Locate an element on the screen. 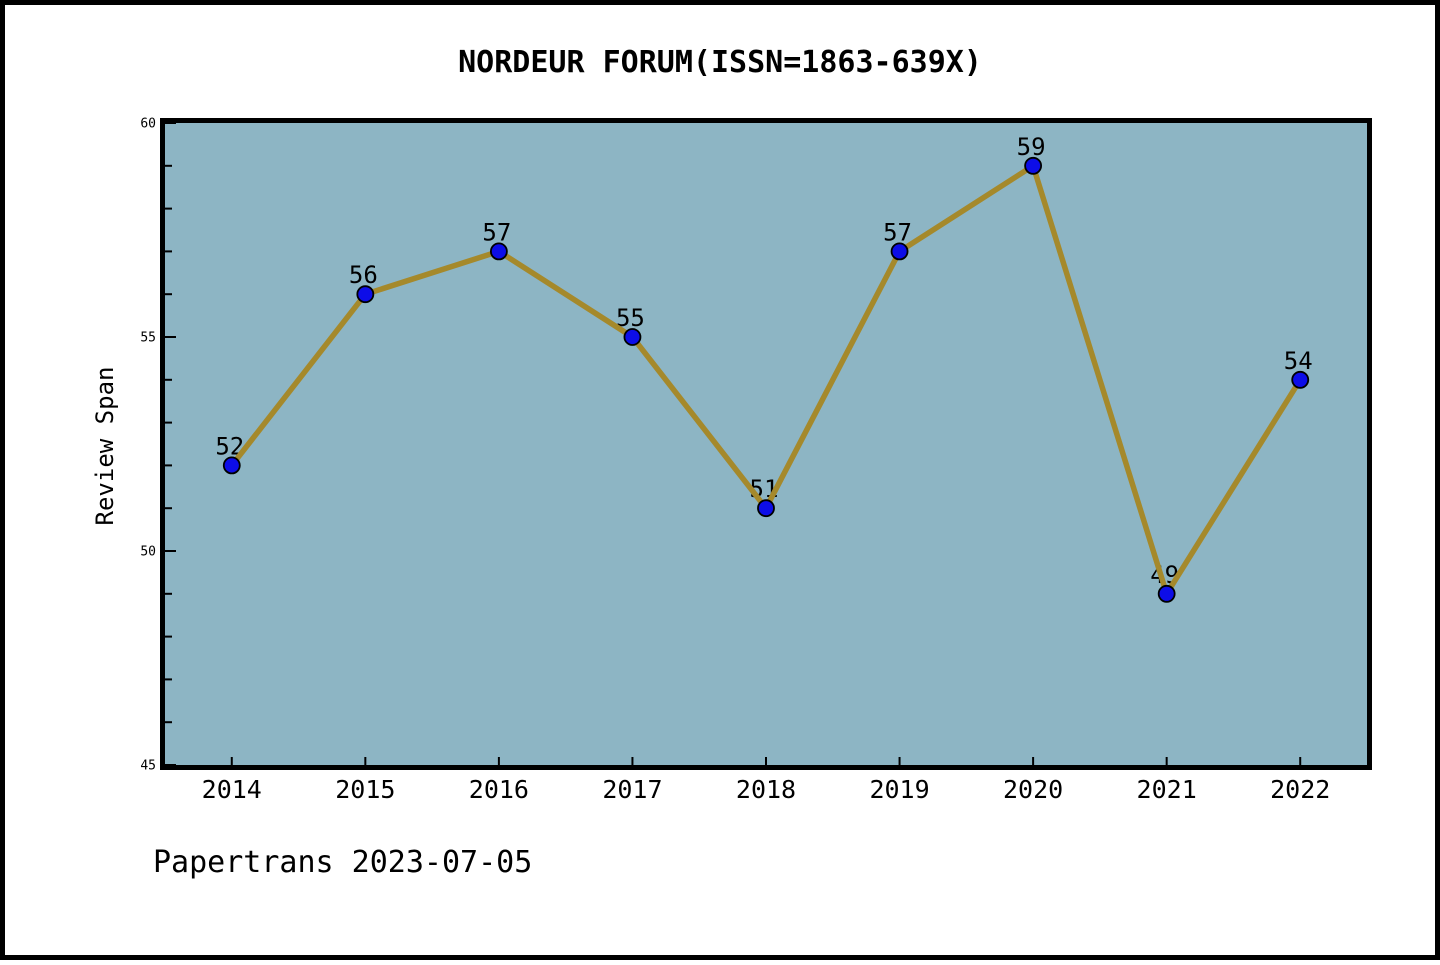 Image resolution: width=1440 pixels, height=965 pixels. y-tick-label: 45 is located at coordinates (148, 766).